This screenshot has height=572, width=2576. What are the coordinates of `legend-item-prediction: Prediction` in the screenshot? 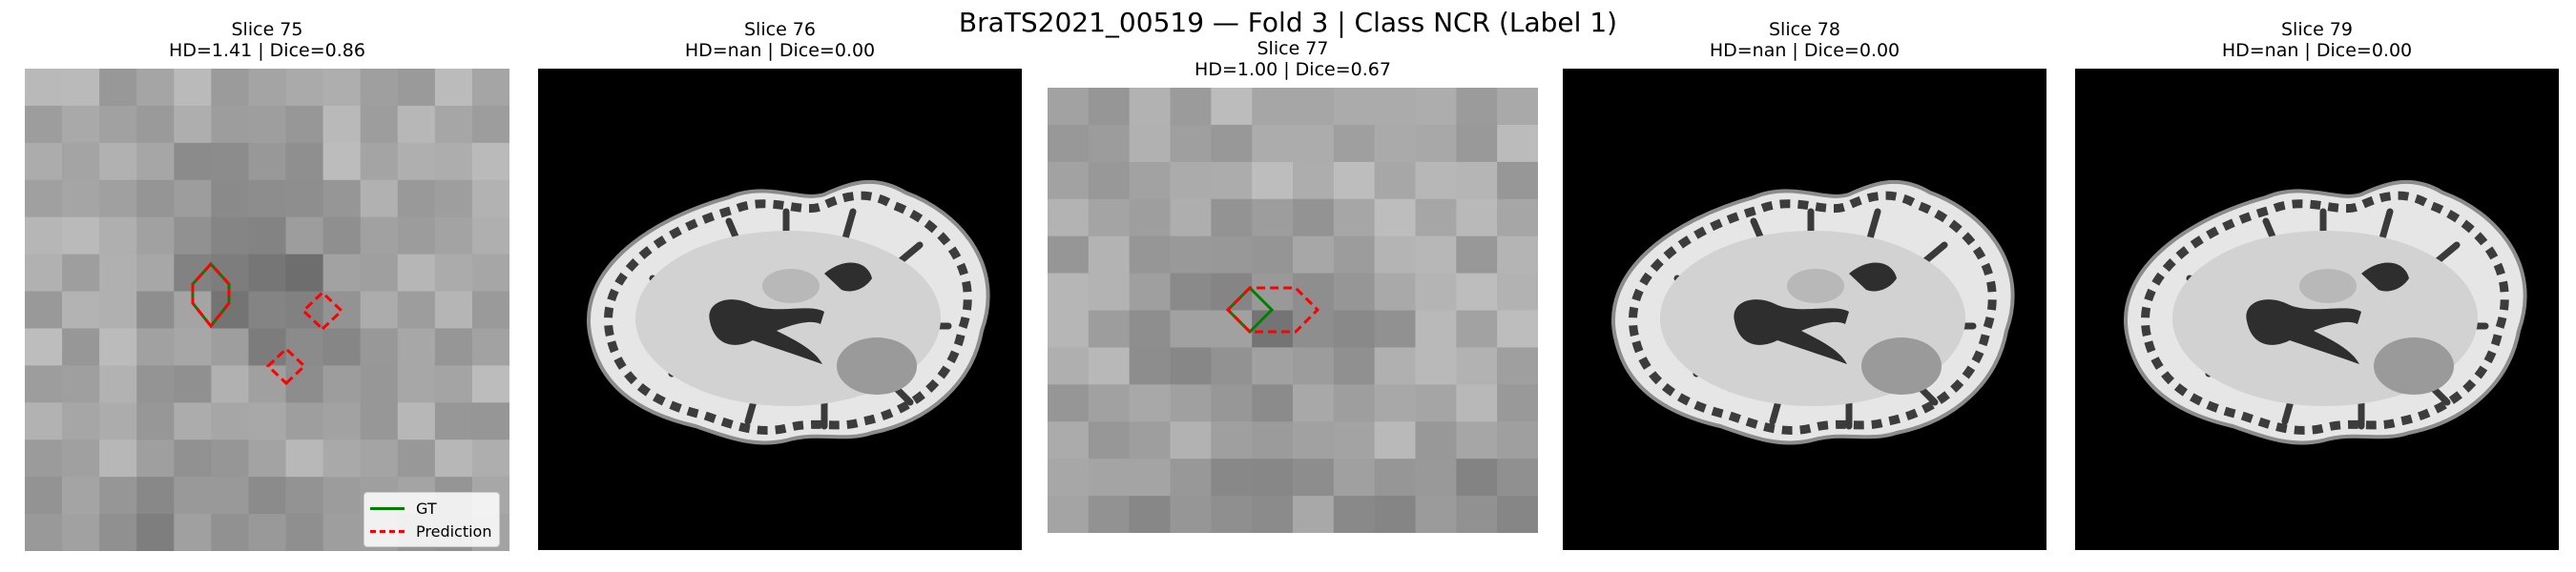 It's located at (430, 531).